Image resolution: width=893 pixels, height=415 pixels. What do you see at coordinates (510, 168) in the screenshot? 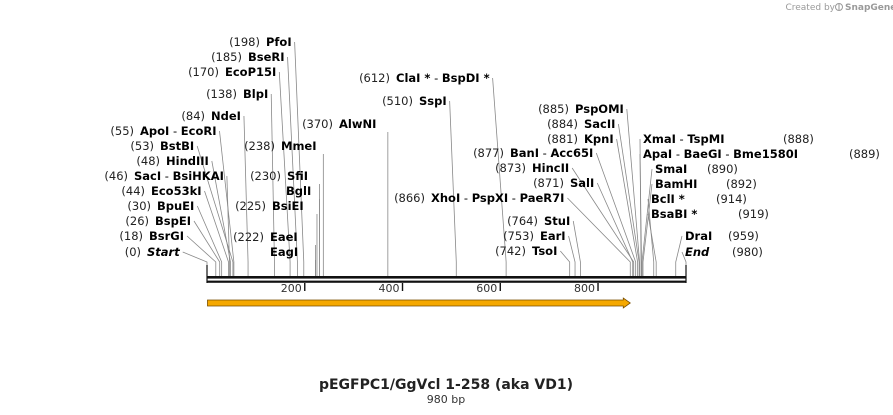
I see `site-position: (873)` at bounding box center [510, 168].